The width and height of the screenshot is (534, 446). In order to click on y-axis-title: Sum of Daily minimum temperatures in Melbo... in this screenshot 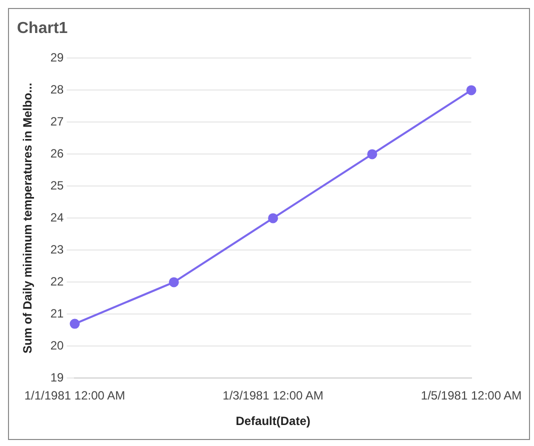, I will do `click(27, 218)`.